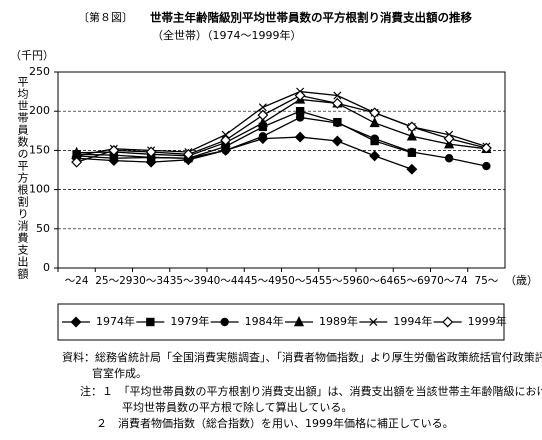  Describe the element at coordinates (188, 281) in the screenshot. I see `x-tick-label: 35～39` at that location.